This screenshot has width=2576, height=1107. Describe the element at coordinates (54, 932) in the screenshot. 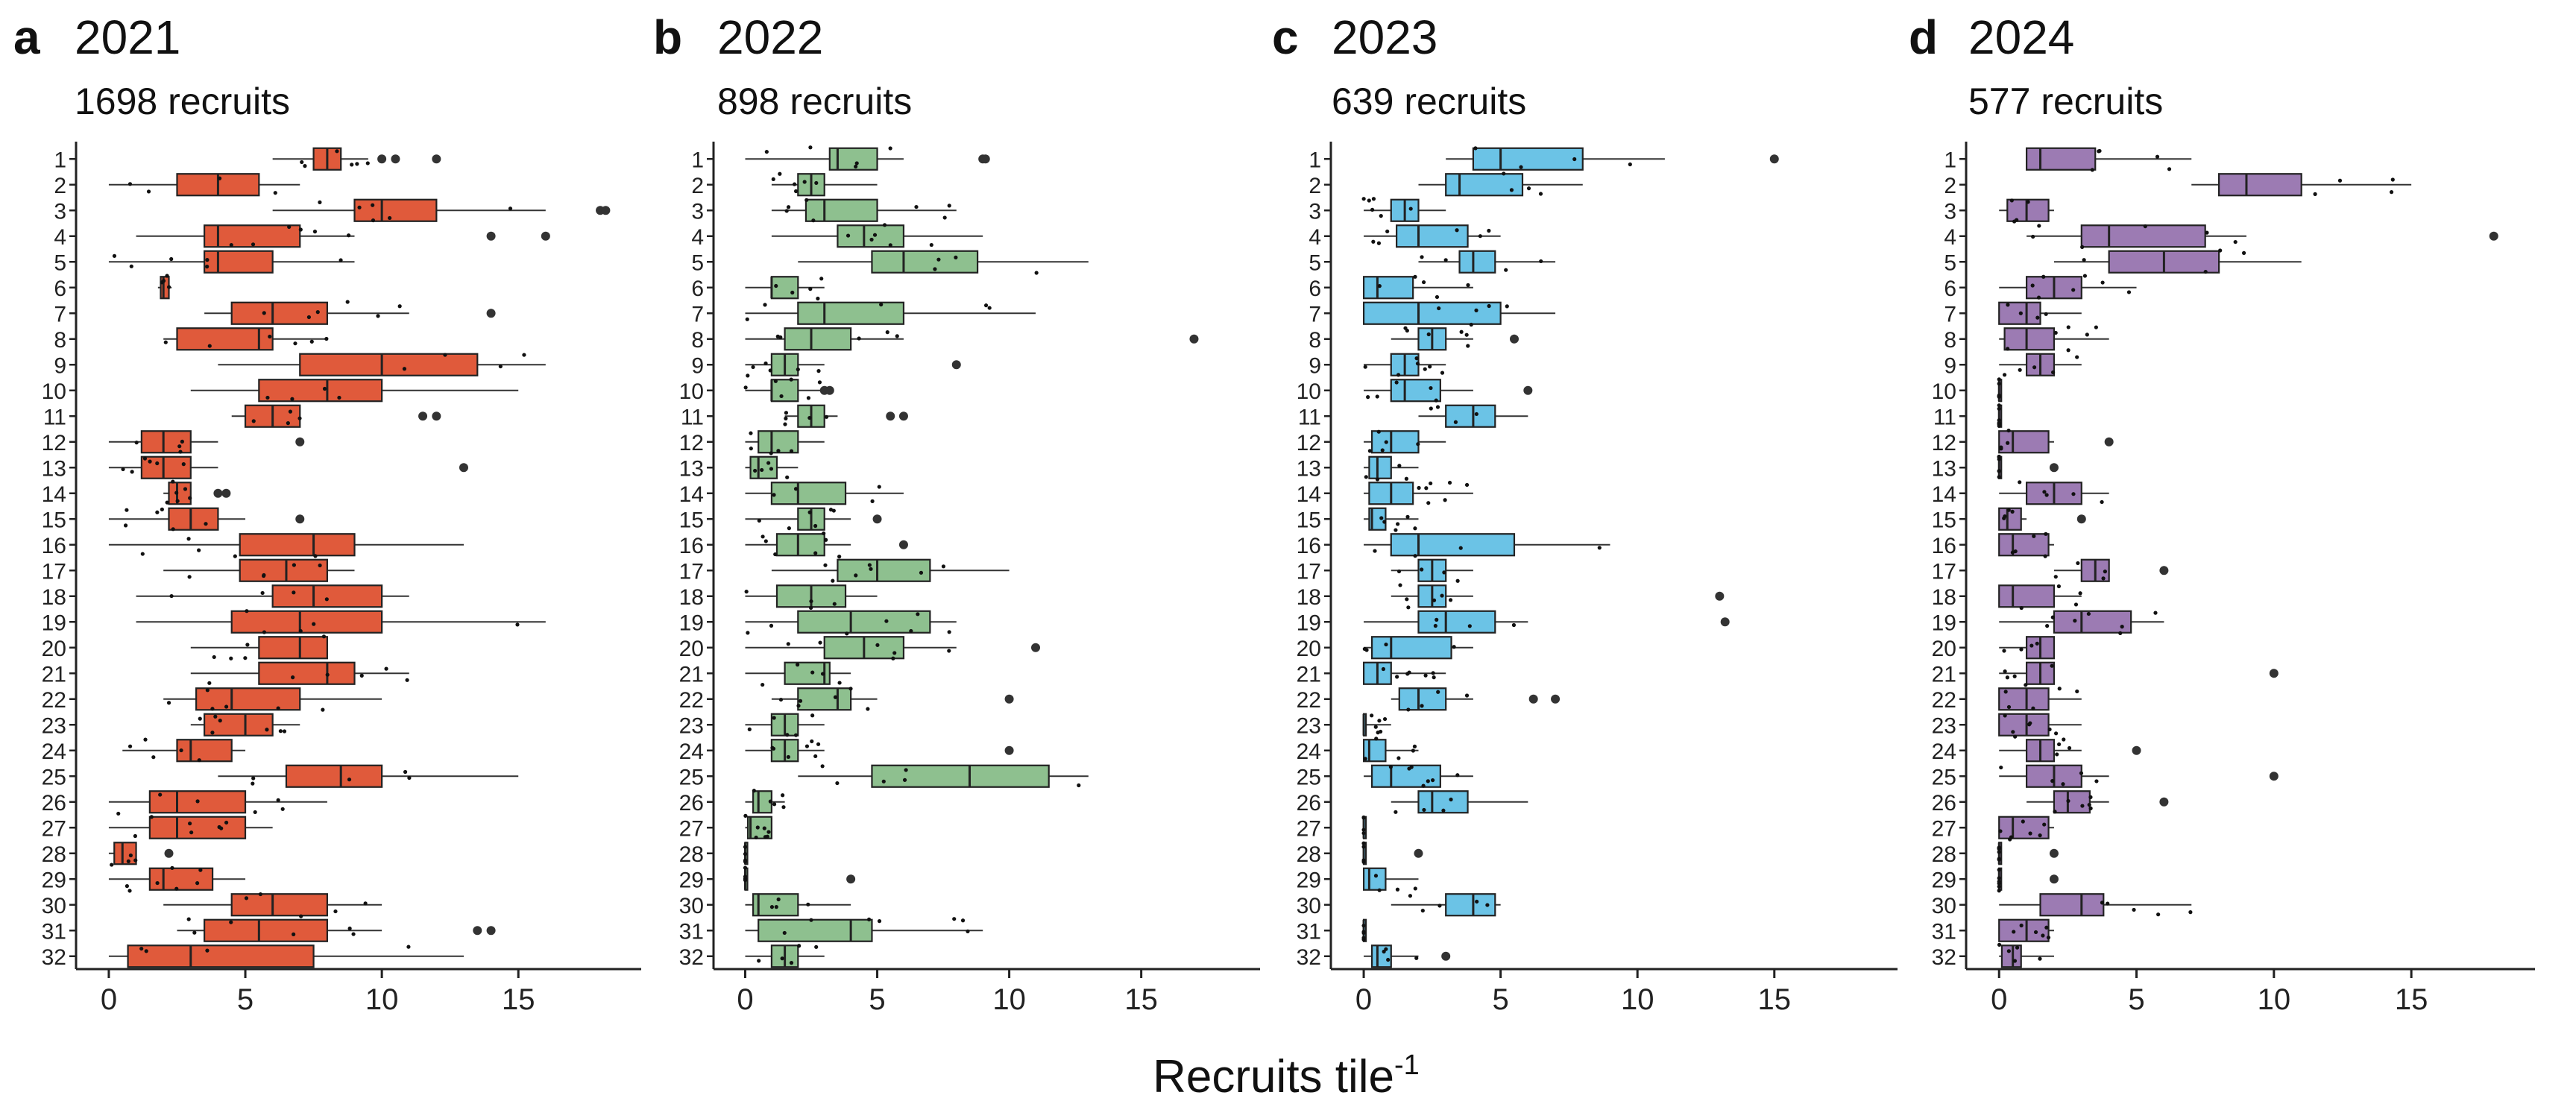

I see `y-tick-label: 31` at that location.